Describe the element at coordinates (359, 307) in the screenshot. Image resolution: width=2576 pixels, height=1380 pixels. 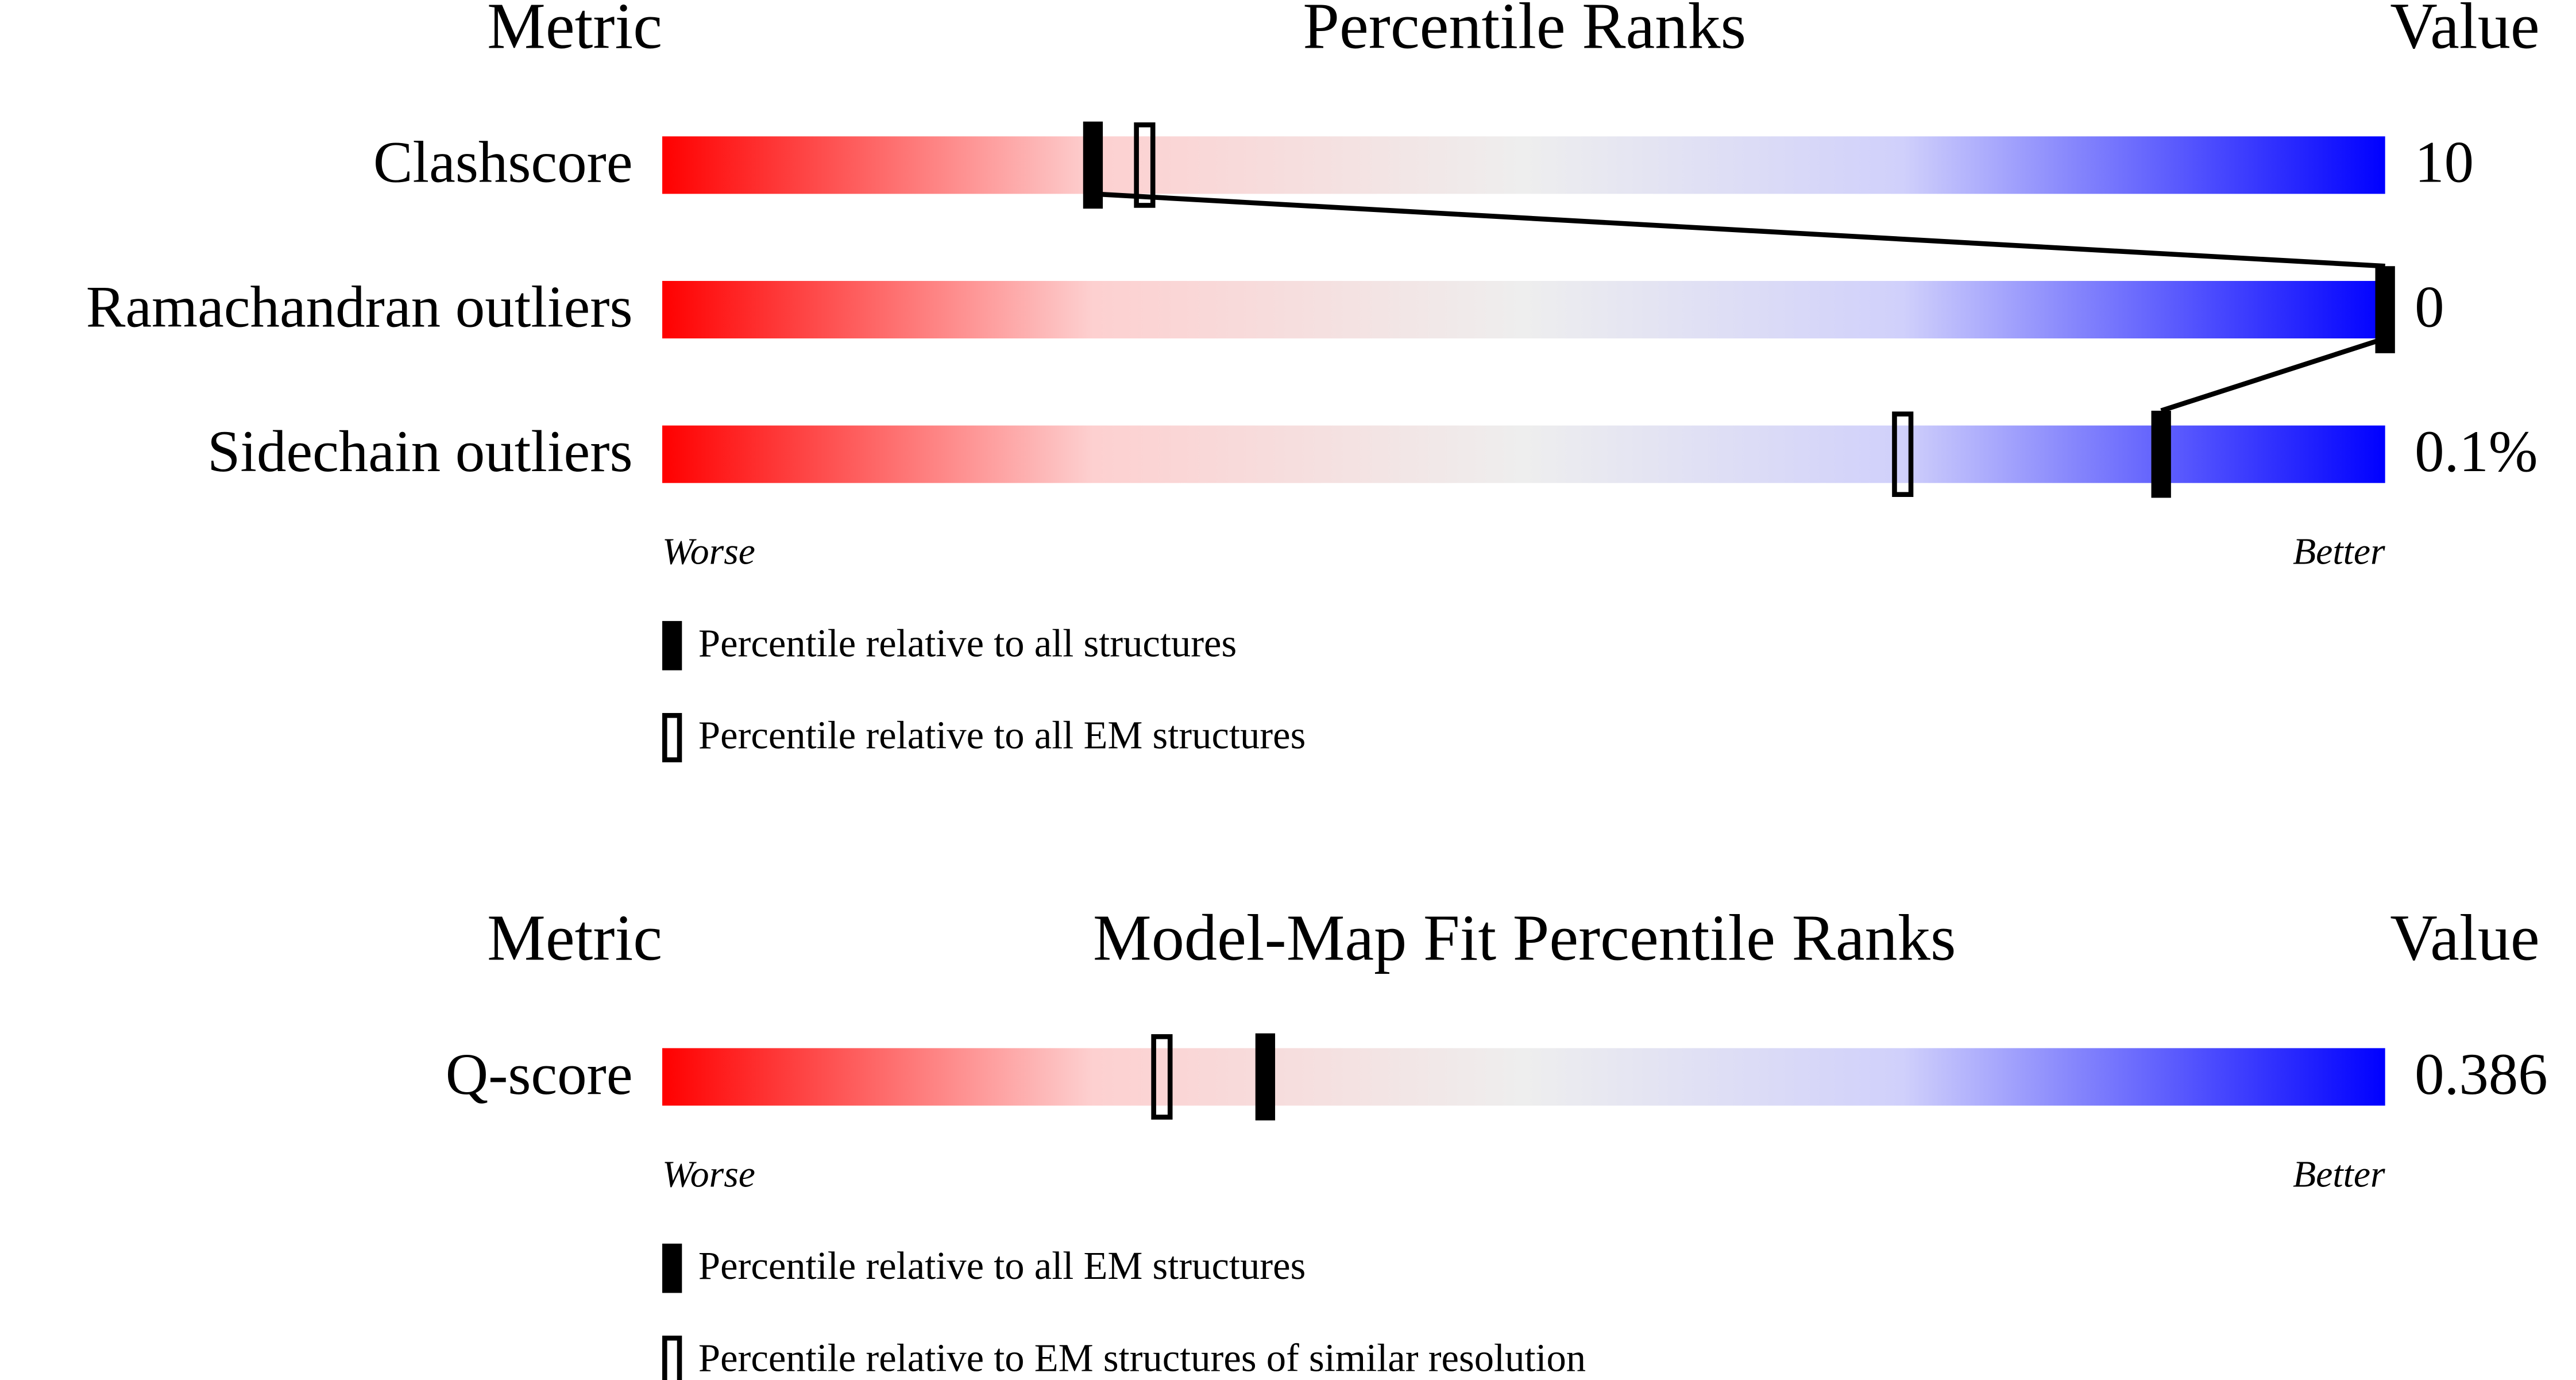
I see `metric-label: Ramachandran outliers` at that location.